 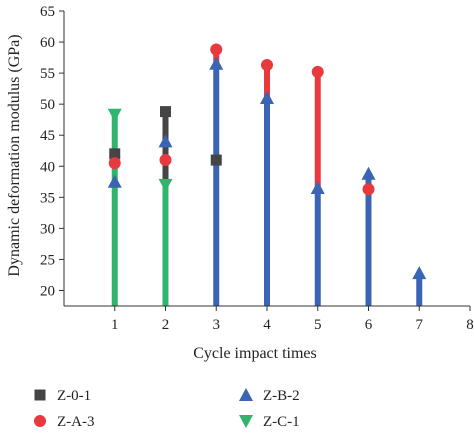 What do you see at coordinates (52, 151) in the screenshot?
I see `y-ticks: 20 25 30 35 40 45 50 55 60 65` at bounding box center [52, 151].